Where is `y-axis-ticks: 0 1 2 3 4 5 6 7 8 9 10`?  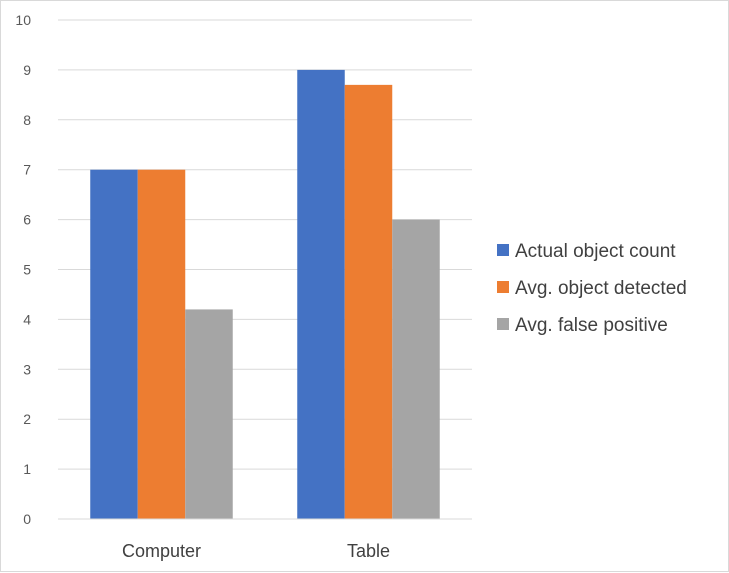 y-axis-ticks: 0 1 2 3 4 5 6 7 8 9 10 is located at coordinates (23, 269).